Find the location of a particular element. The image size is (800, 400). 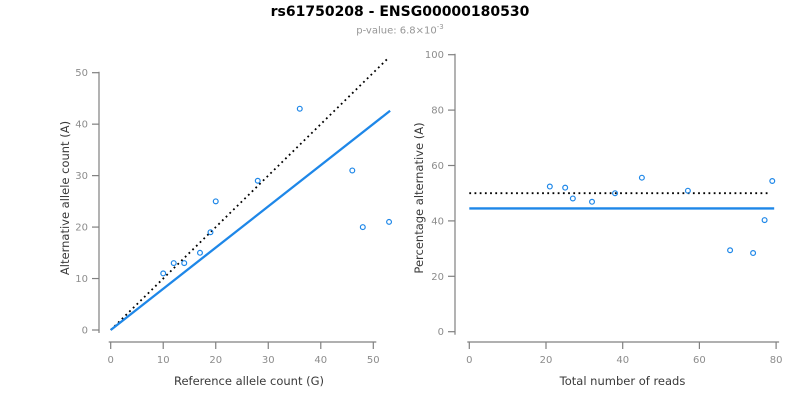

y-tick-label: 50 is located at coordinates (81, 73).